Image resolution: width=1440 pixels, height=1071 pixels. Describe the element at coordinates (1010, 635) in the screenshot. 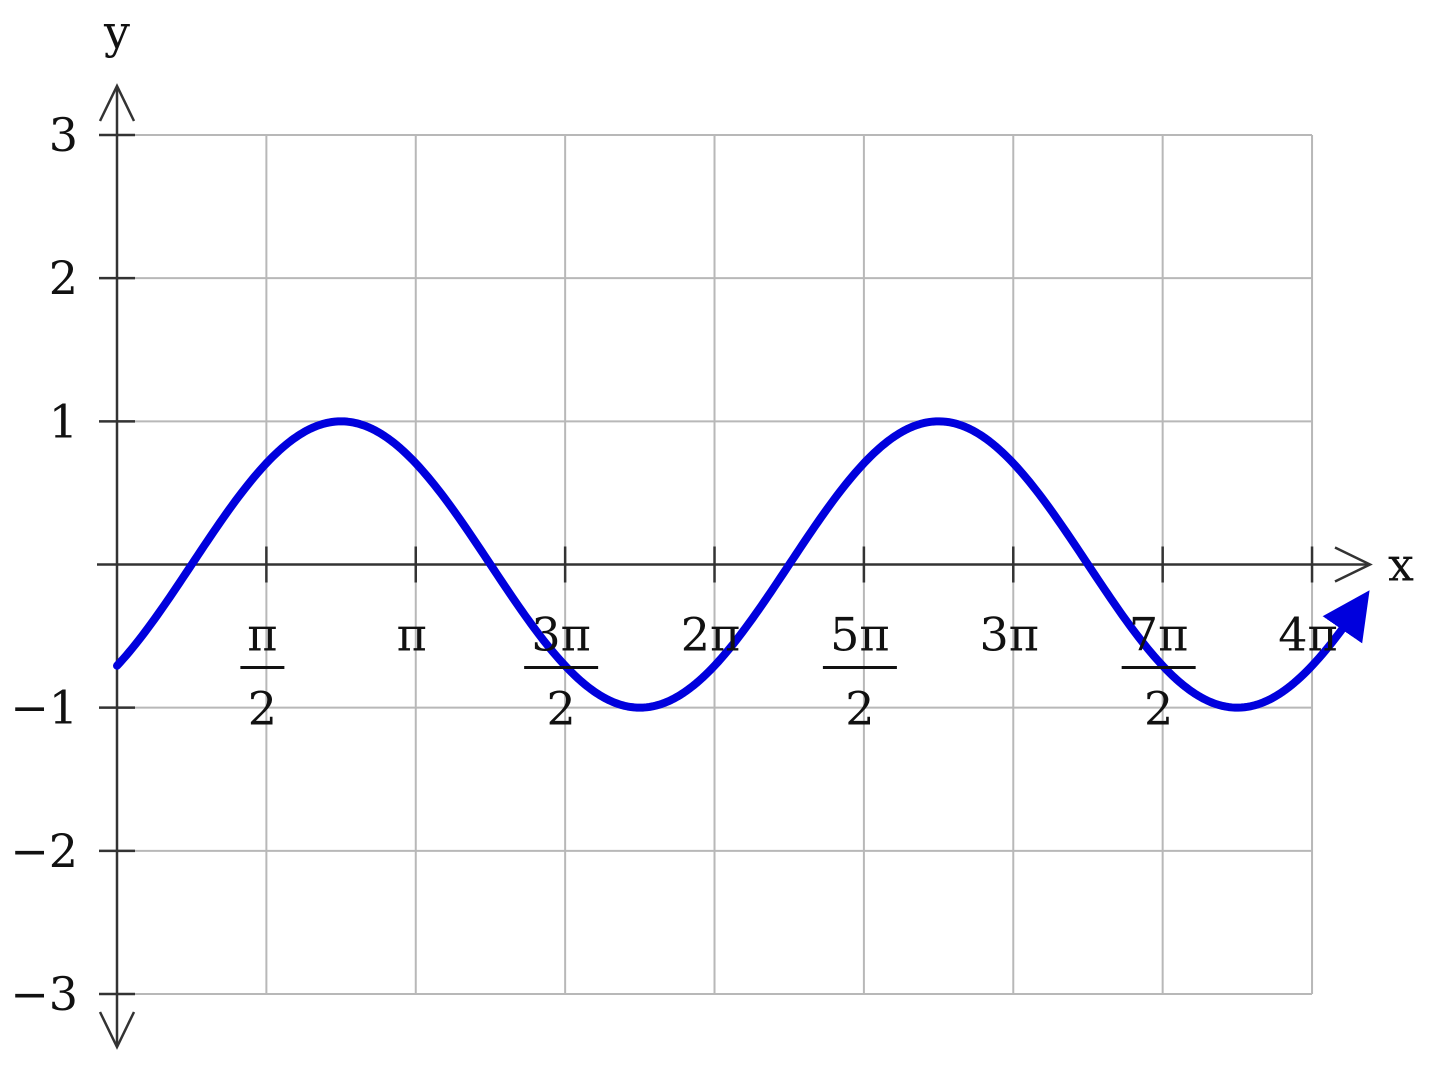

I see `x-tick-label: 3π` at that location.